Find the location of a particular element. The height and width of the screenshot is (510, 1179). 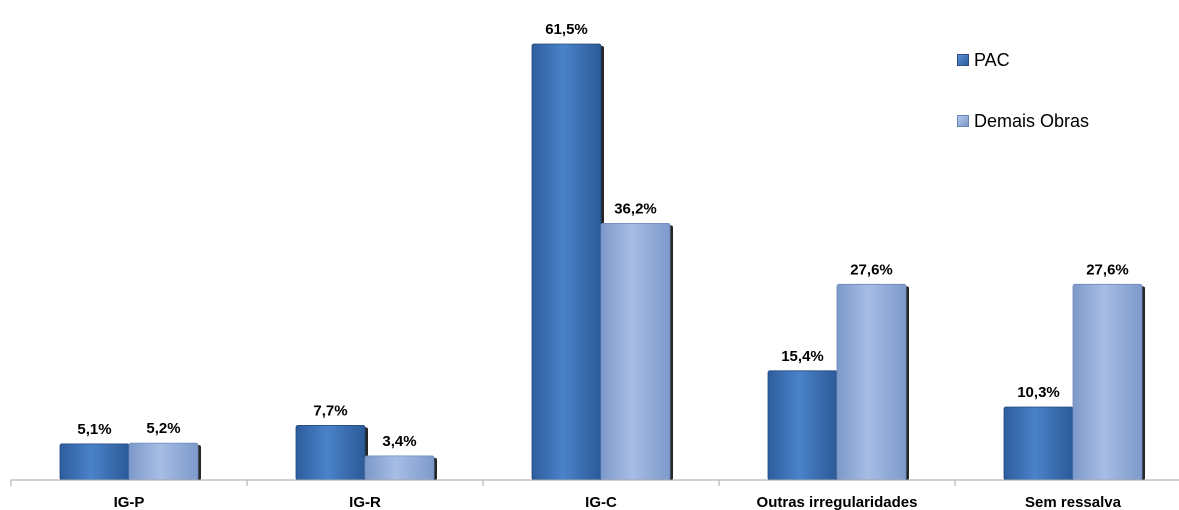

data-label-demais-obras-sem-ressalva: 27,6% is located at coordinates (1107, 269).